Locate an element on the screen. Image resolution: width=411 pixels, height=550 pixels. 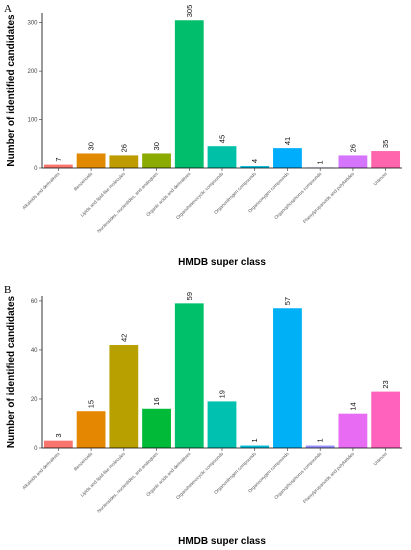
panel-label: B is located at coordinates (7, 290).